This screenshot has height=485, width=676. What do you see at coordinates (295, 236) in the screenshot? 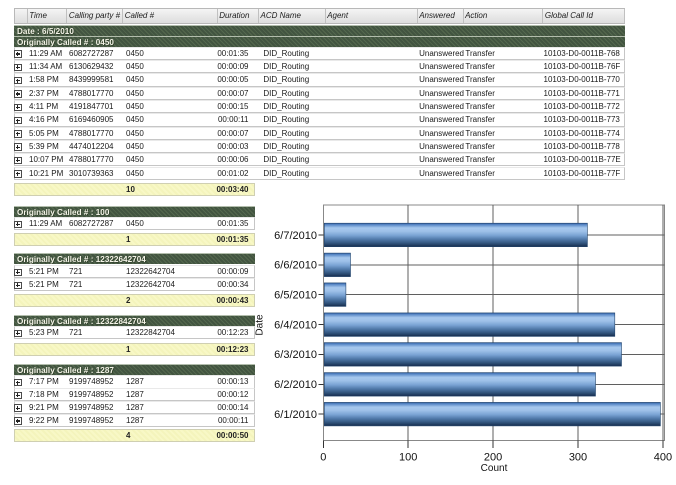
I see `svg-text: 6/7/2010` at bounding box center [295, 236].